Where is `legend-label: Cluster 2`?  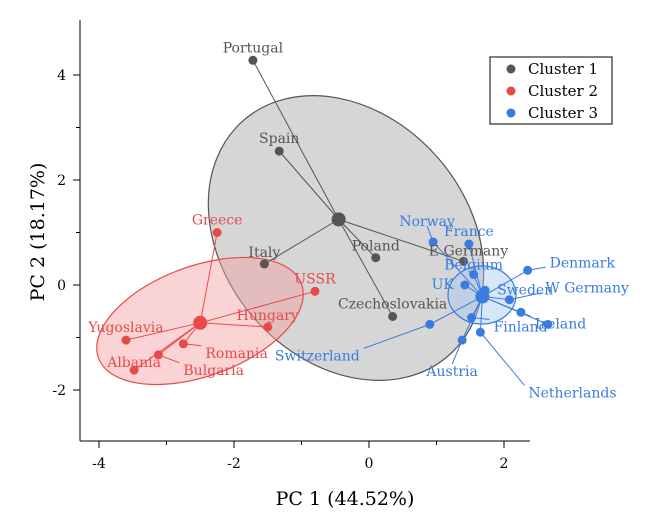 legend-label: Cluster 2 is located at coordinates (563, 91).